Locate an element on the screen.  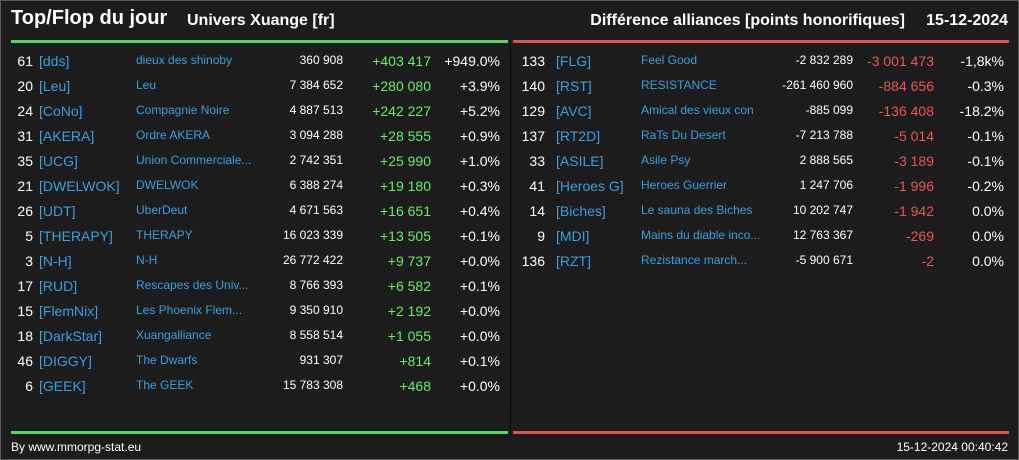
alliance-name-link: DWELWOK is located at coordinates (167, 185).